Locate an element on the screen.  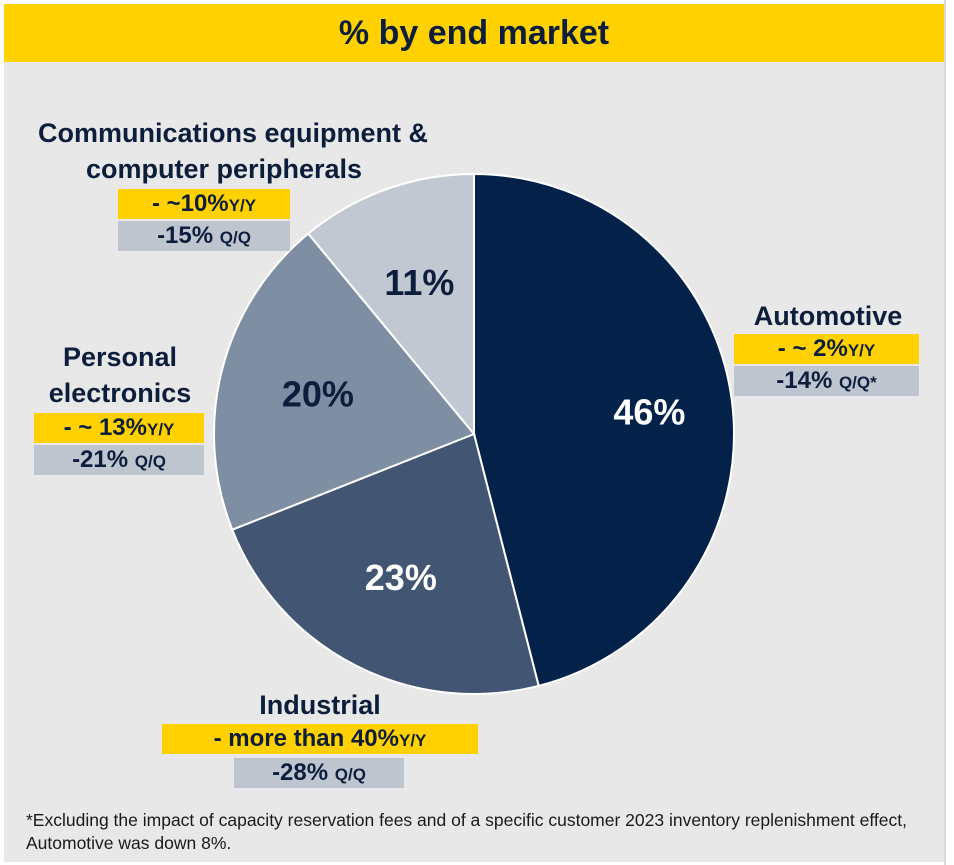
personal-label-line2: electronics is located at coordinates (120, 392).